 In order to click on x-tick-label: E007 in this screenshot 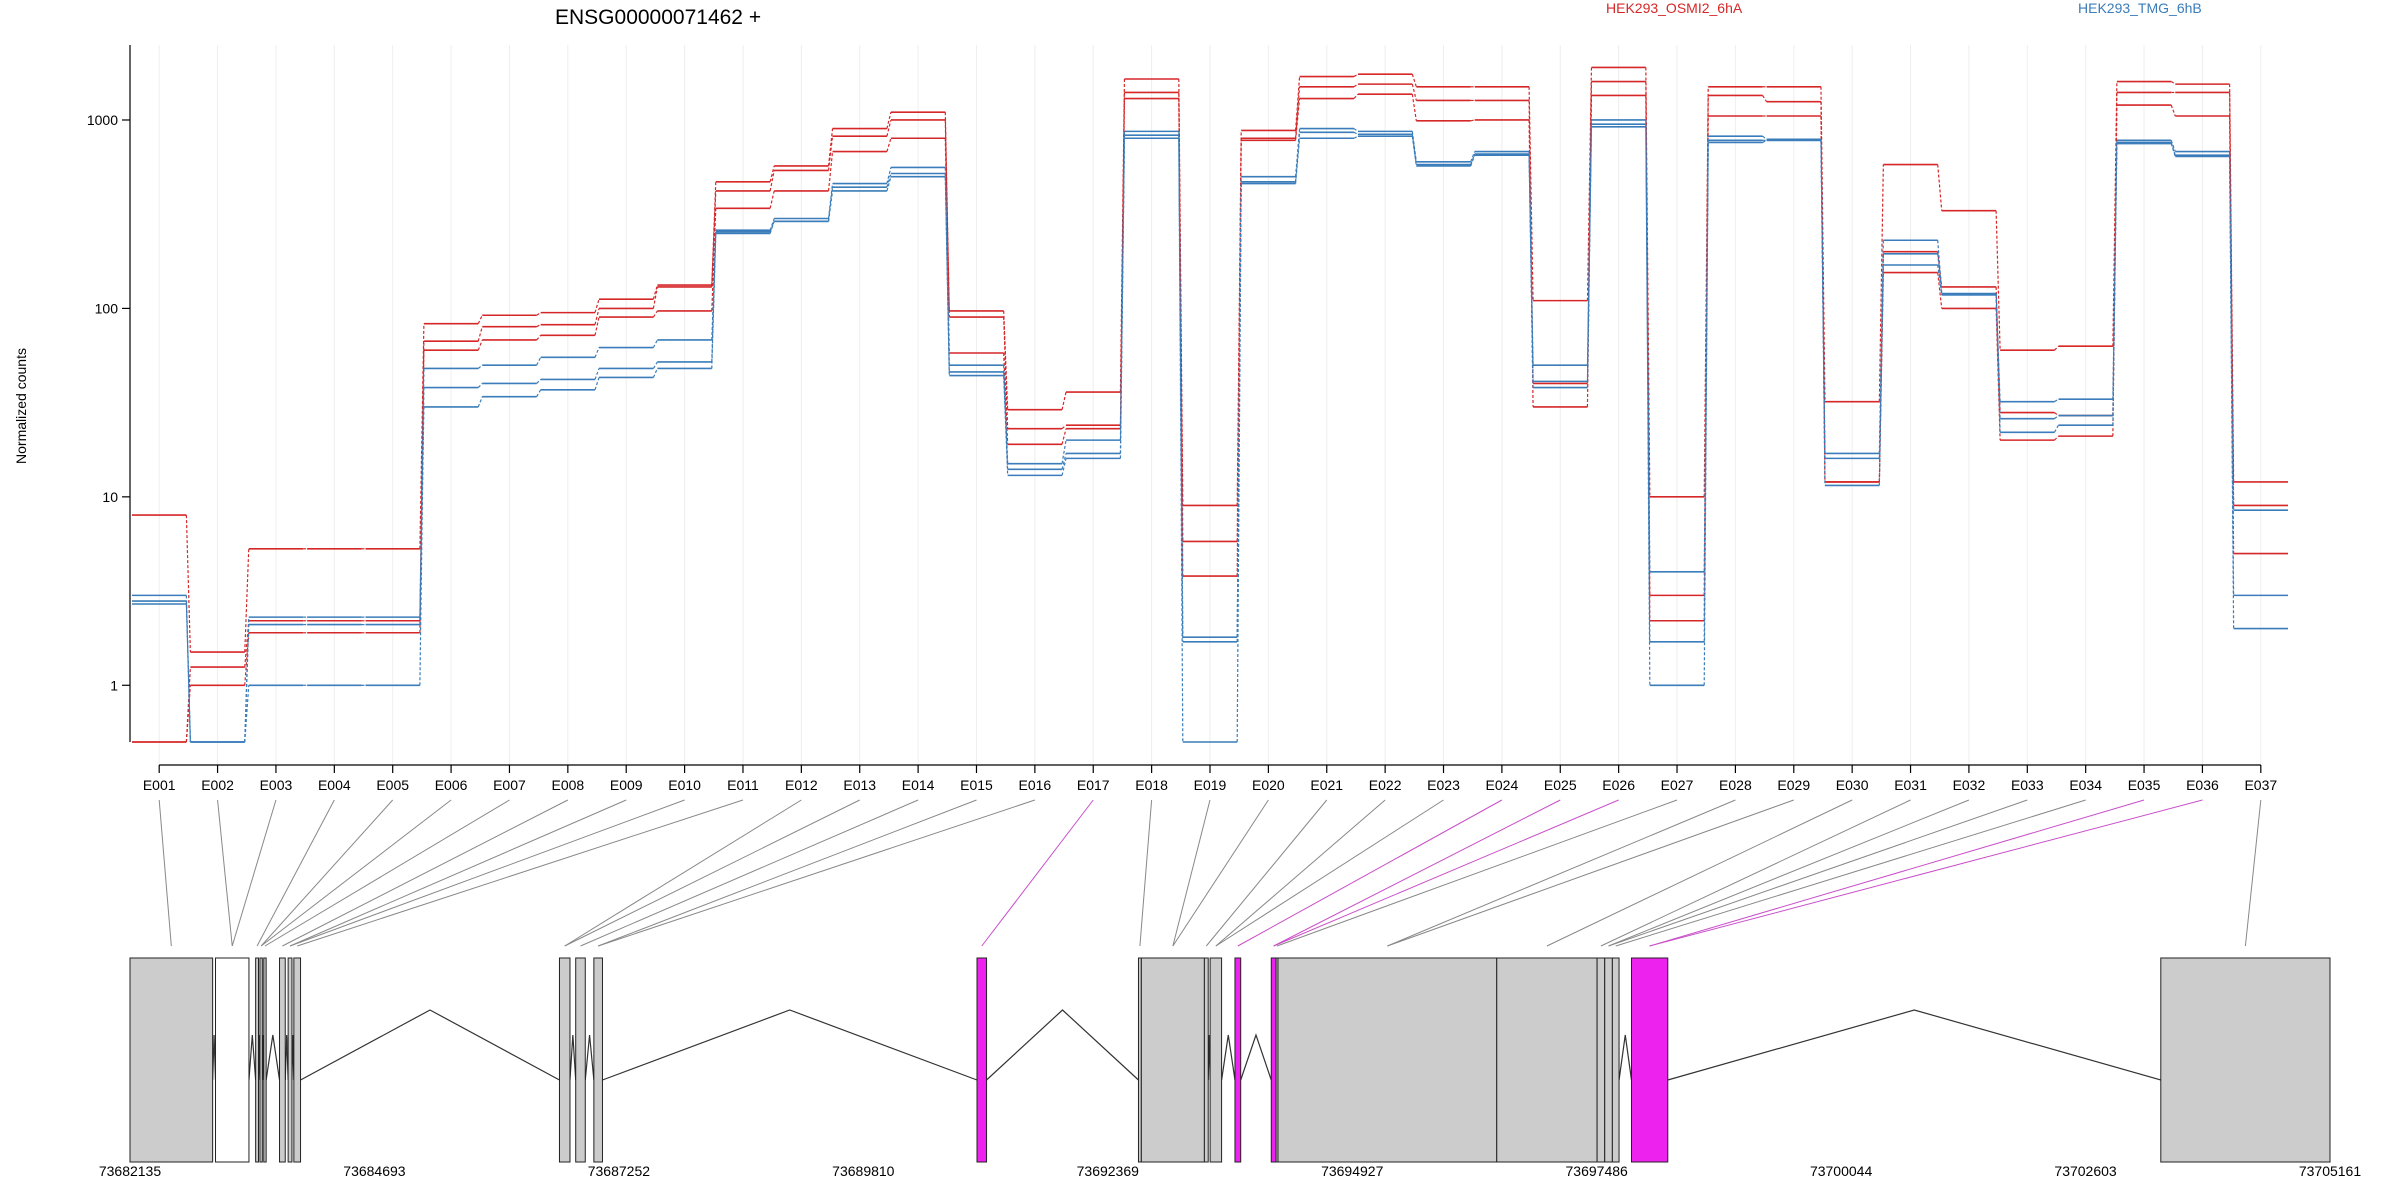, I will do `click(509, 785)`.